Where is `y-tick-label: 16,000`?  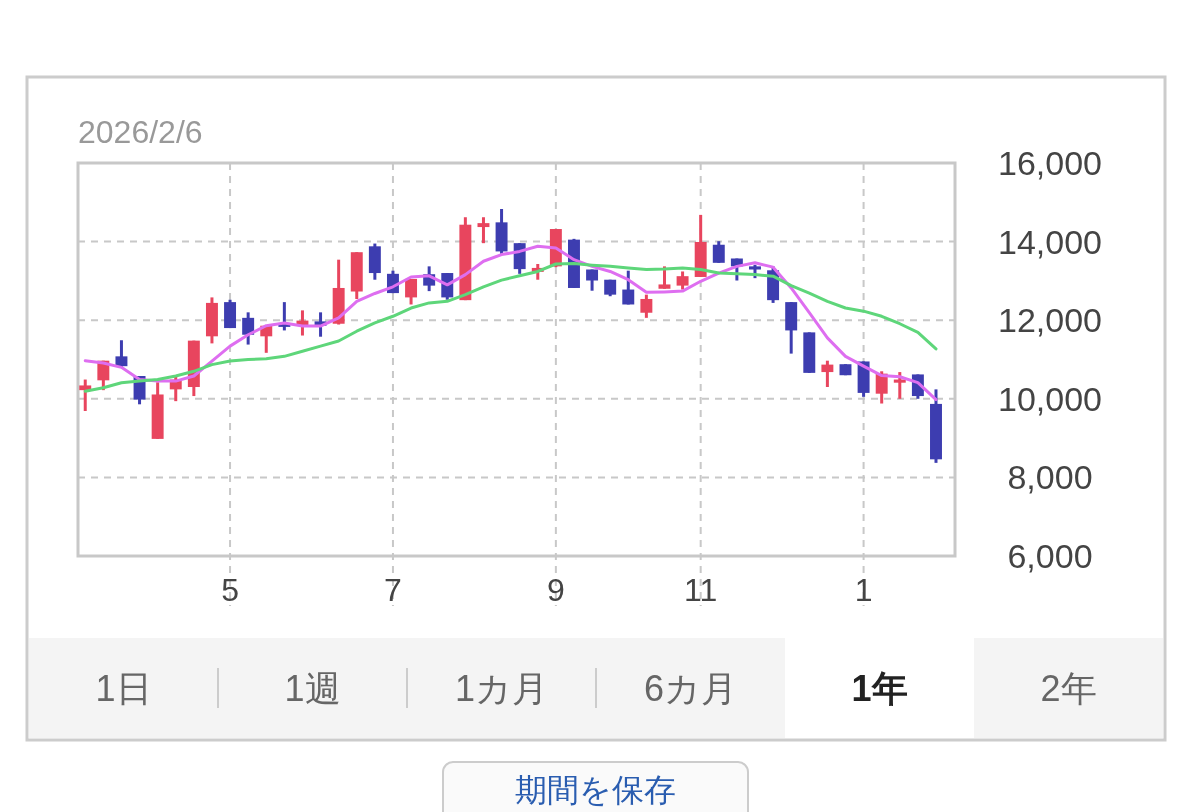
y-tick-label: 16,000 is located at coordinates (1050, 163).